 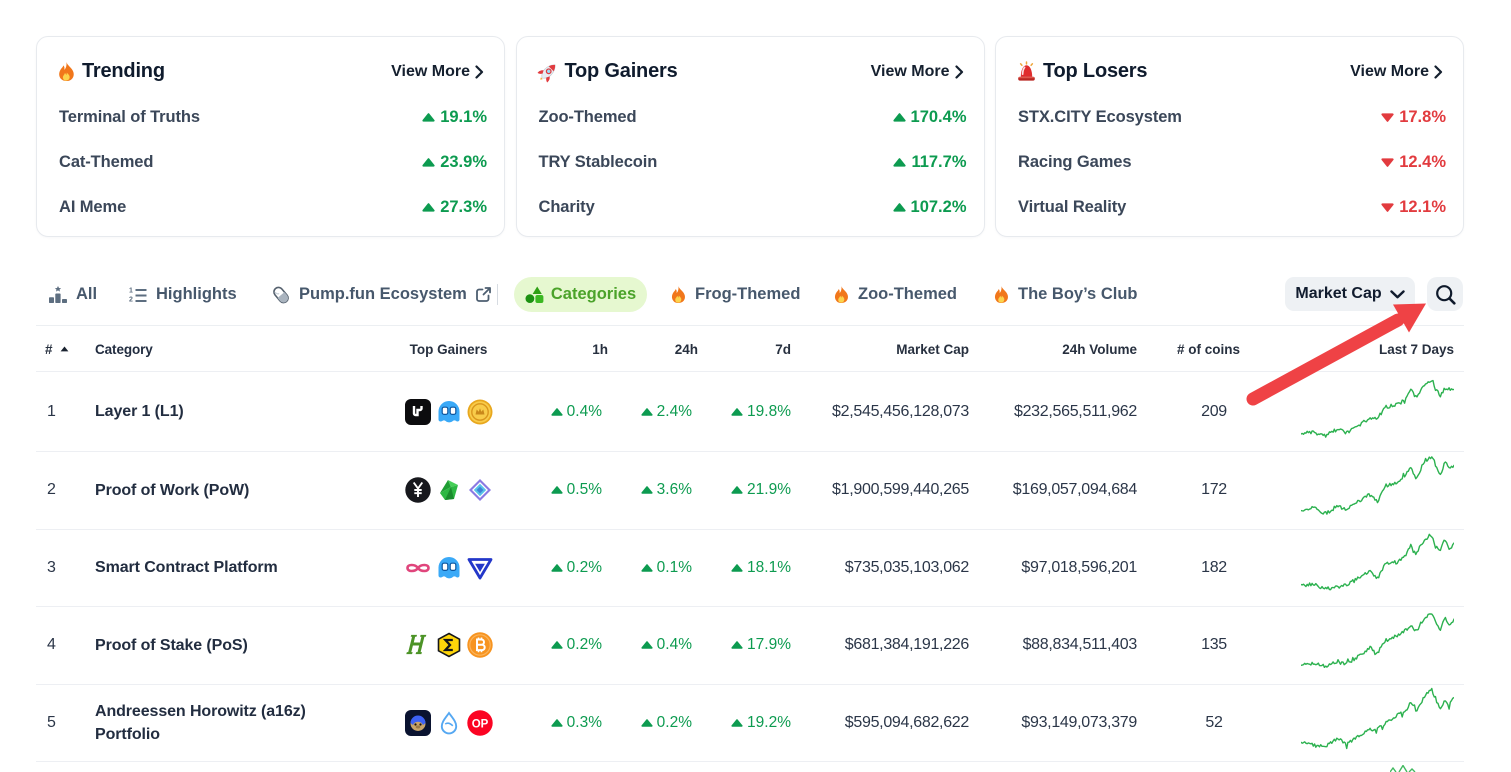 I want to click on svg-text: 2, so click(x=131, y=299).